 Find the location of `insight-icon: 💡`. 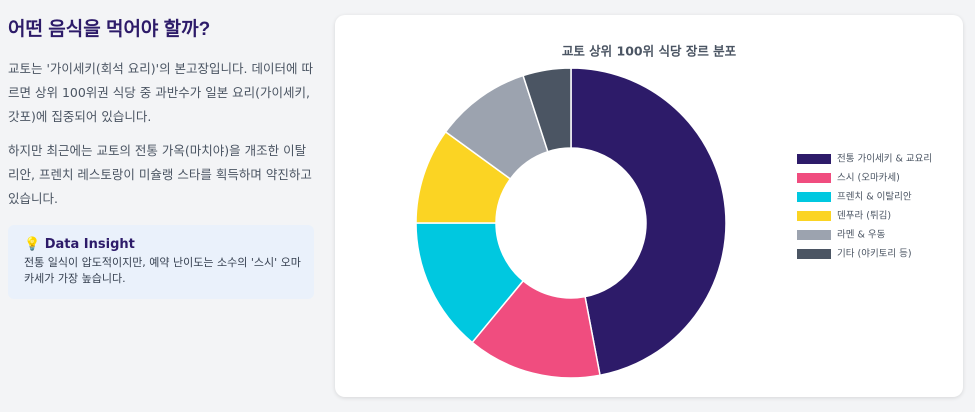

insight-icon: 💡 is located at coordinates (32, 244).